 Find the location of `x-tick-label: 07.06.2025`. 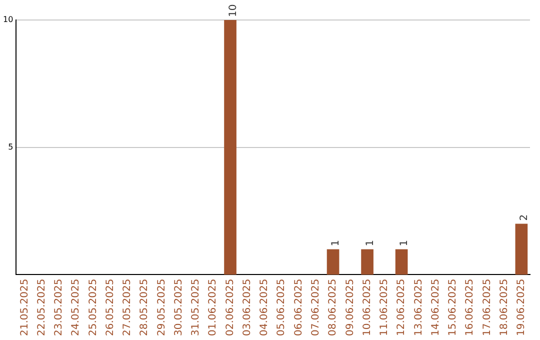

x-tick-label: 07.06.2025 is located at coordinates (316, 307).